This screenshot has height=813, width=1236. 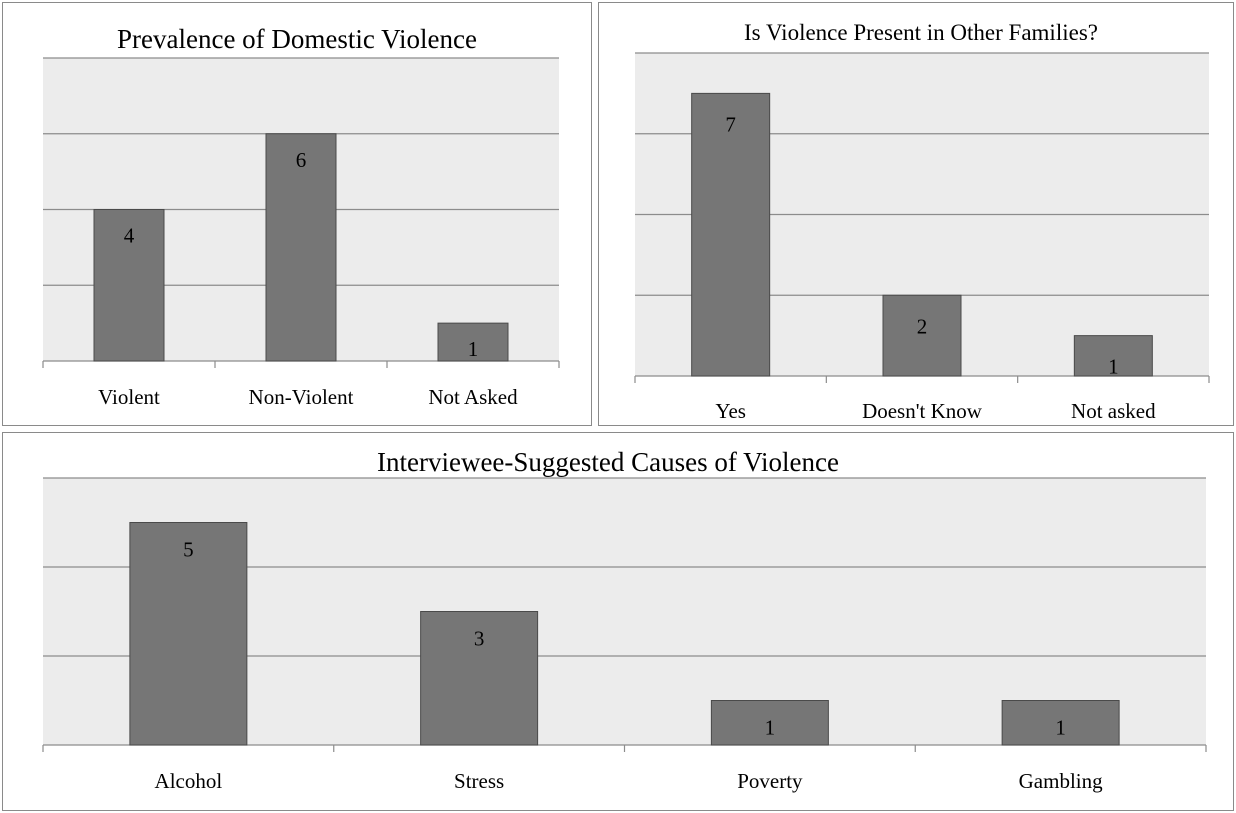 I want to click on data-label: 3, so click(x=479, y=639).